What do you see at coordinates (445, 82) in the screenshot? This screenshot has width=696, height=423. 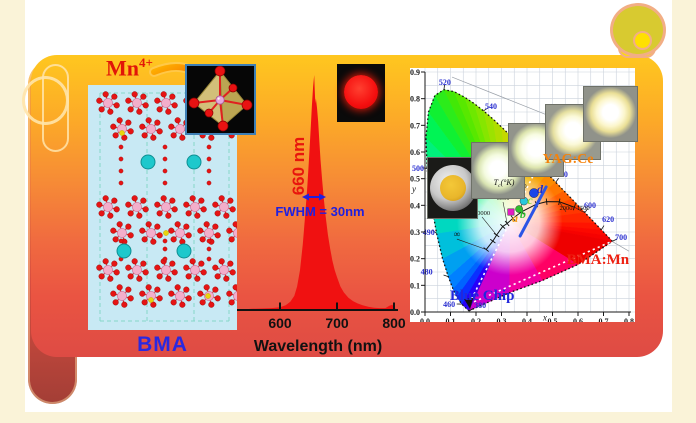 I see `svg-text: 520` at bounding box center [445, 82].